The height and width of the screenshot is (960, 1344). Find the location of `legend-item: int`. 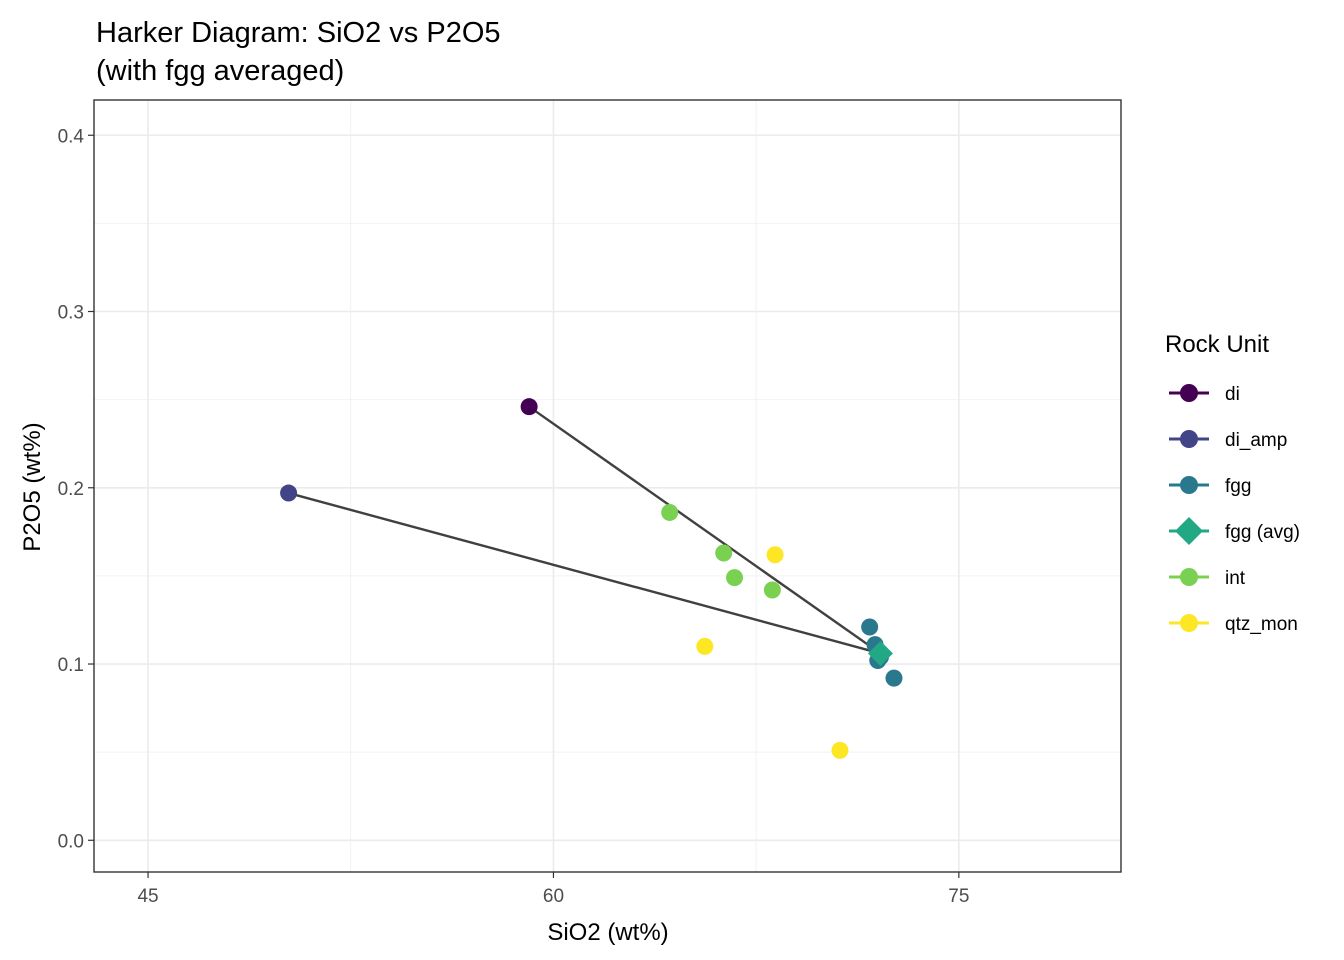

legend-item: int is located at coordinates (1207, 578).